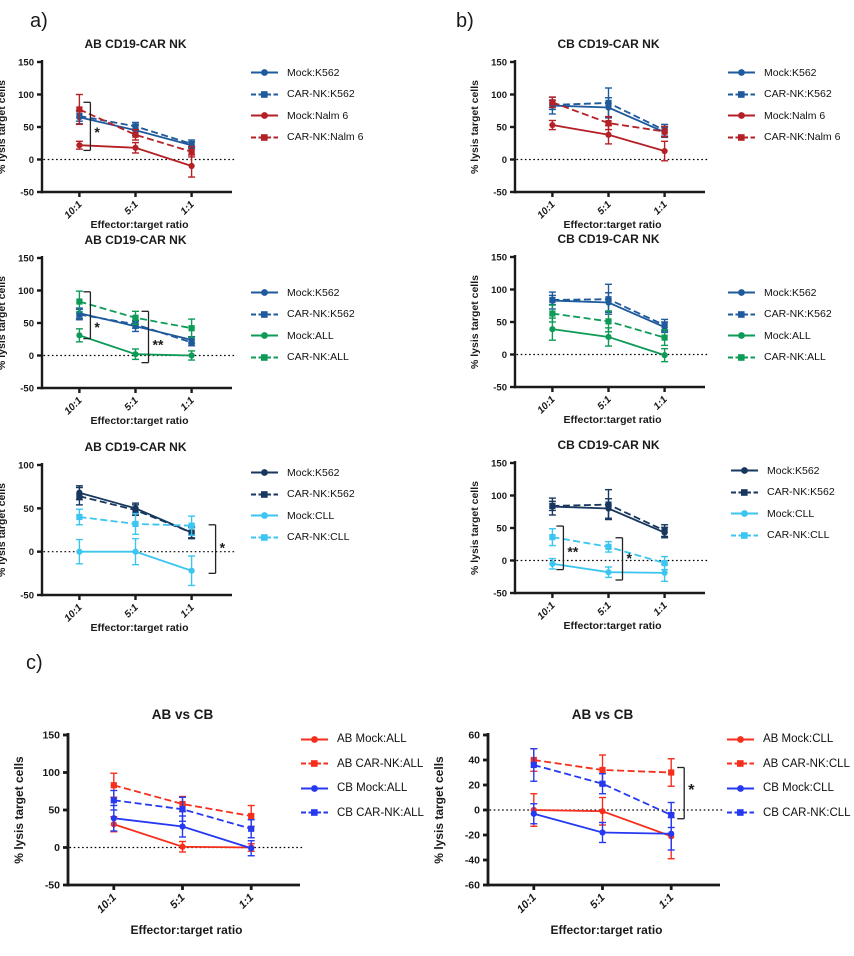 This screenshot has width=854, height=956. I want to click on chart-title: AB CD19-CAR NK, so click(135, 447).